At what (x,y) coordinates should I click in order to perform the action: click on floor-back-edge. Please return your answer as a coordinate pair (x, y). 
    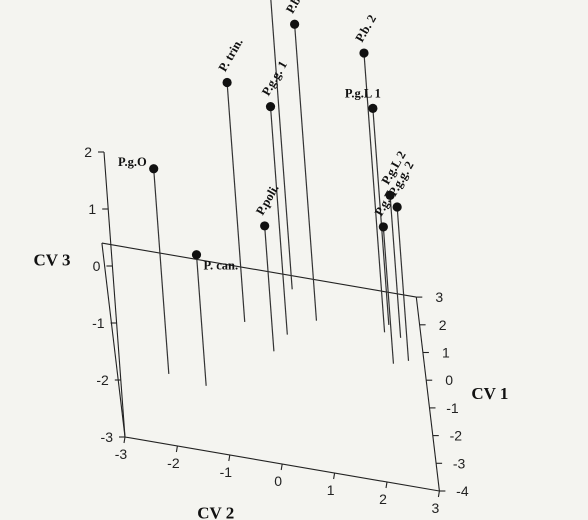
    Looking at the image, I should click on (259, 270).